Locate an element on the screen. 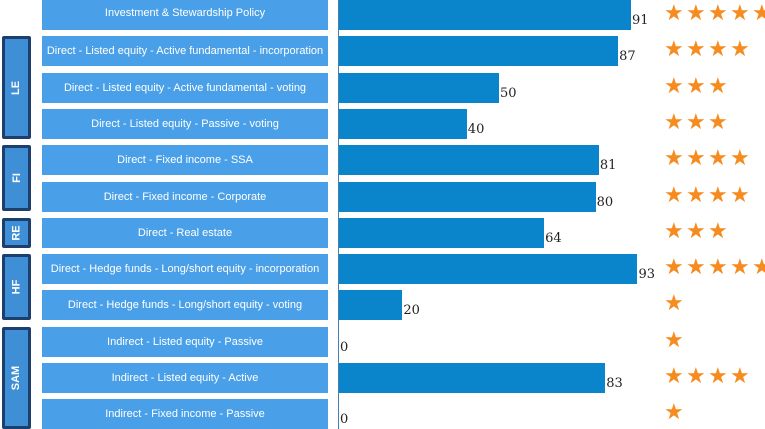 The width and height of the screenshot is (765, 429). group-label: RE is located at coordinates (16, 233).